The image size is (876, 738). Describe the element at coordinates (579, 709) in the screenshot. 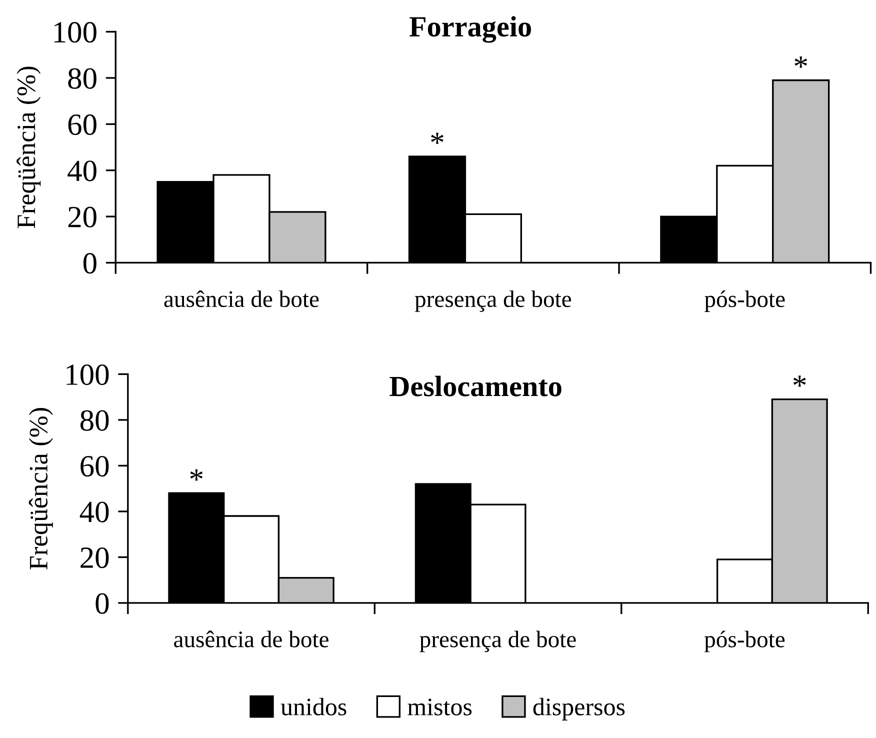

I see `legend-label: dispersos` at that location.